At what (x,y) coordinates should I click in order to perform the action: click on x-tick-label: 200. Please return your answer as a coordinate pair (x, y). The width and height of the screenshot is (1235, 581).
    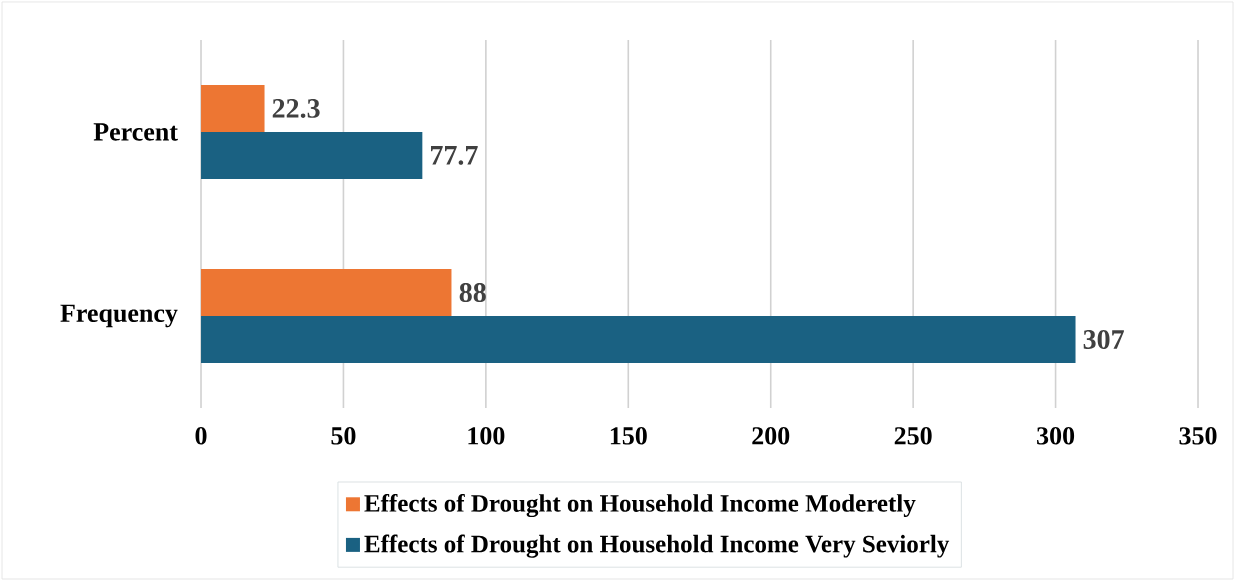
    Looking at the image, I should click on (771, 436).